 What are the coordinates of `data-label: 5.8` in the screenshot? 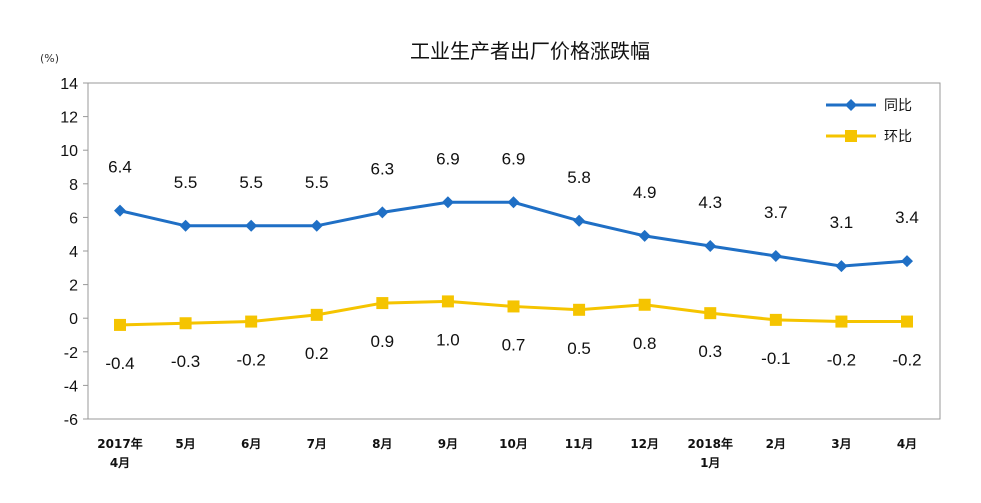 It's located at (579, 177).